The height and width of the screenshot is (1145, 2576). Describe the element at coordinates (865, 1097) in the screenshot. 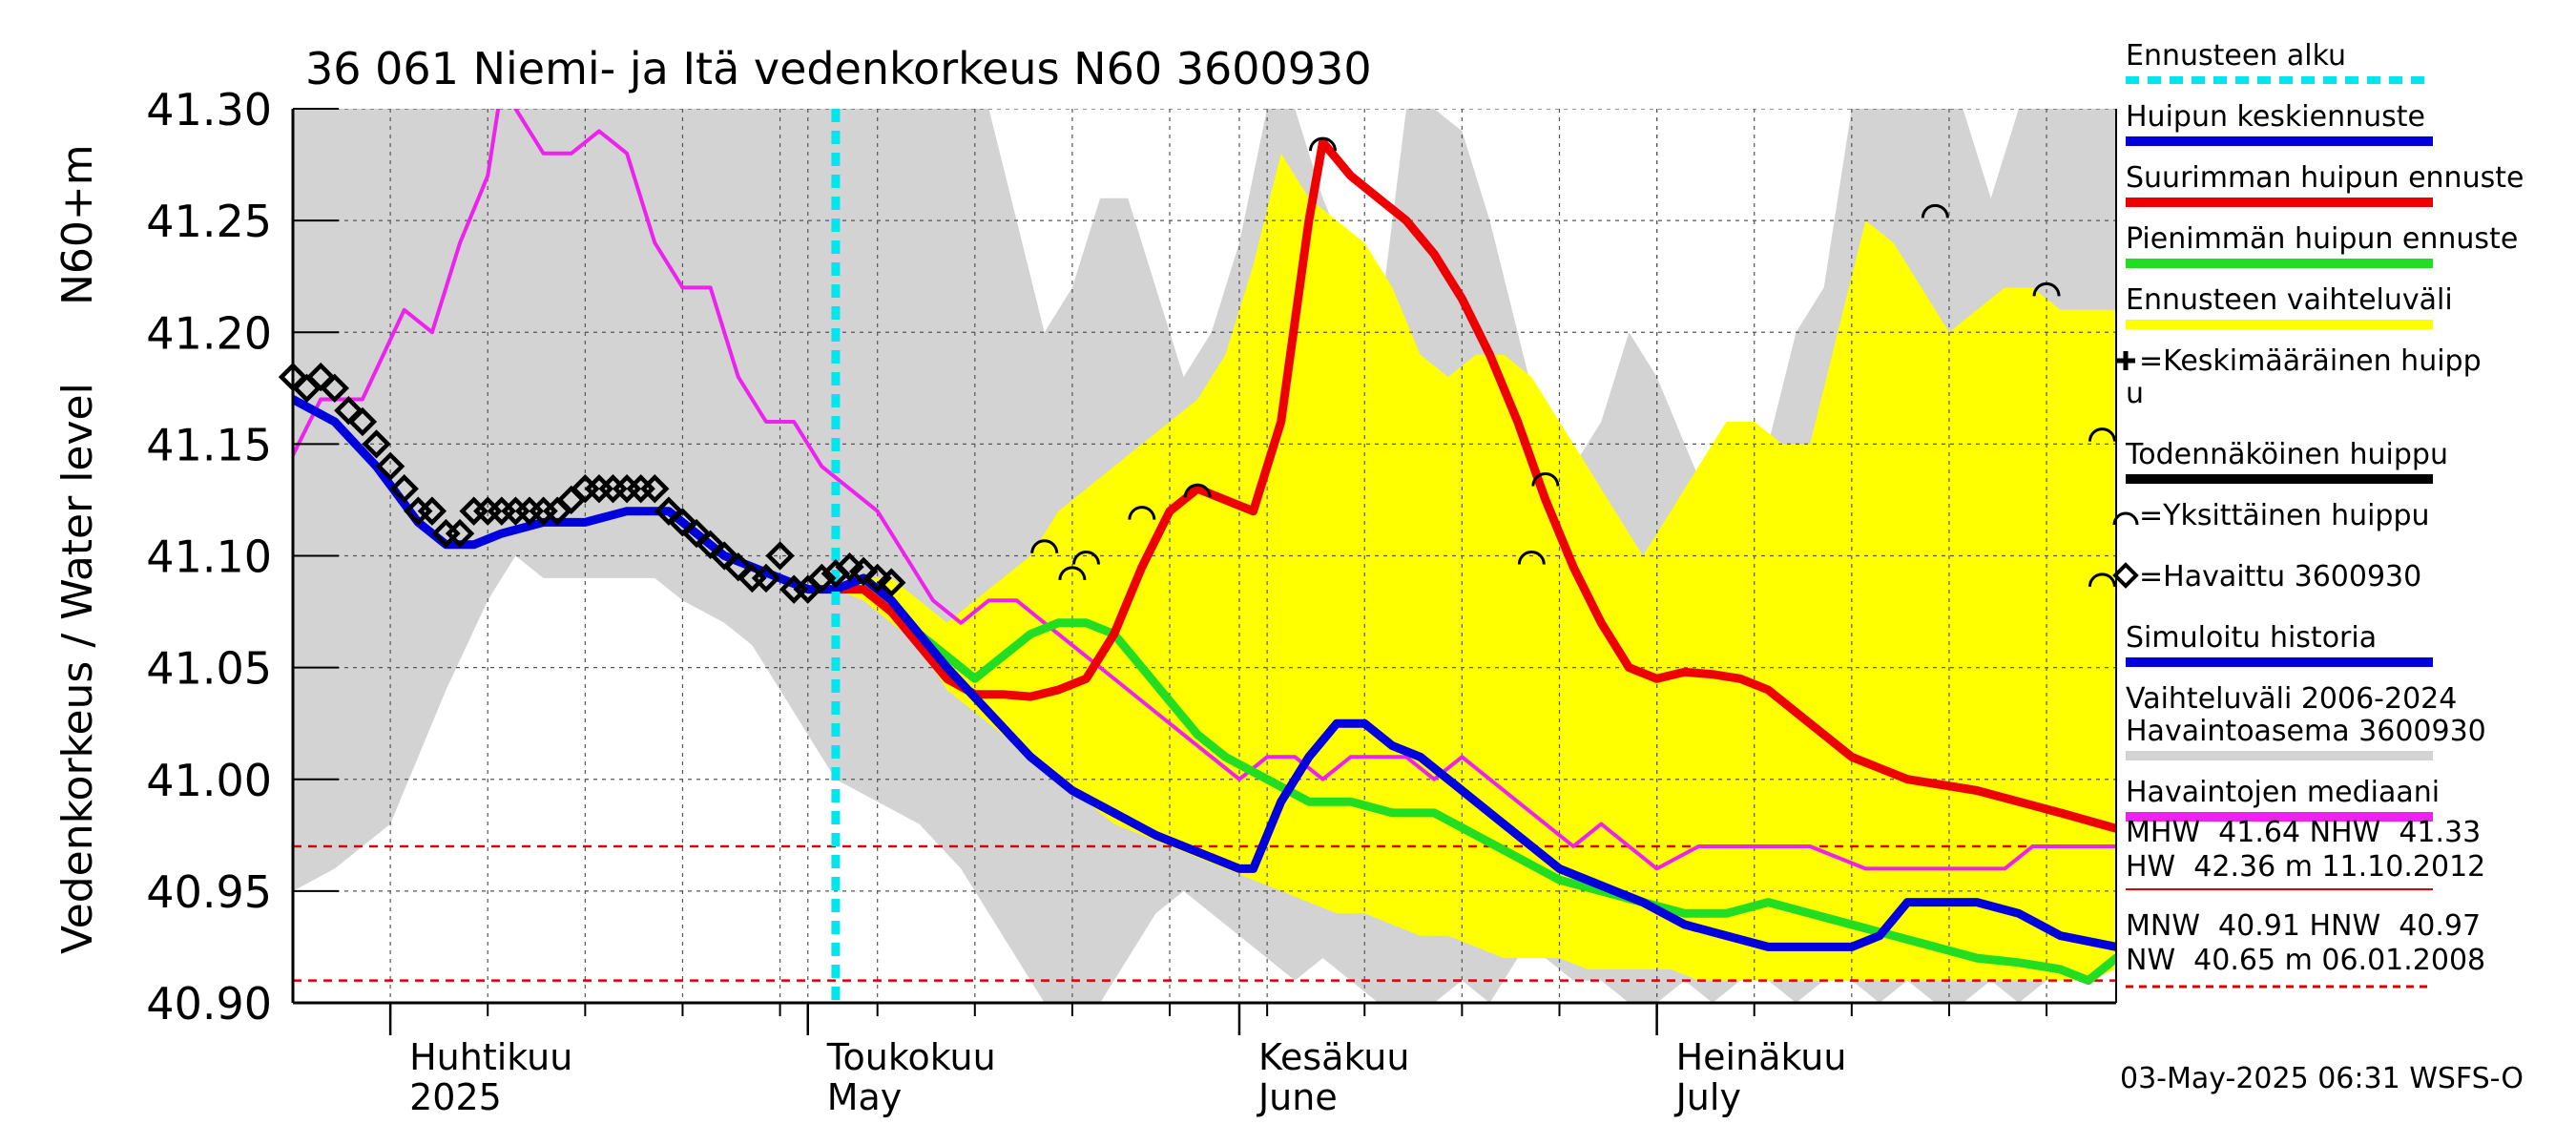

I see `x-month-sublabel: May` at that location.